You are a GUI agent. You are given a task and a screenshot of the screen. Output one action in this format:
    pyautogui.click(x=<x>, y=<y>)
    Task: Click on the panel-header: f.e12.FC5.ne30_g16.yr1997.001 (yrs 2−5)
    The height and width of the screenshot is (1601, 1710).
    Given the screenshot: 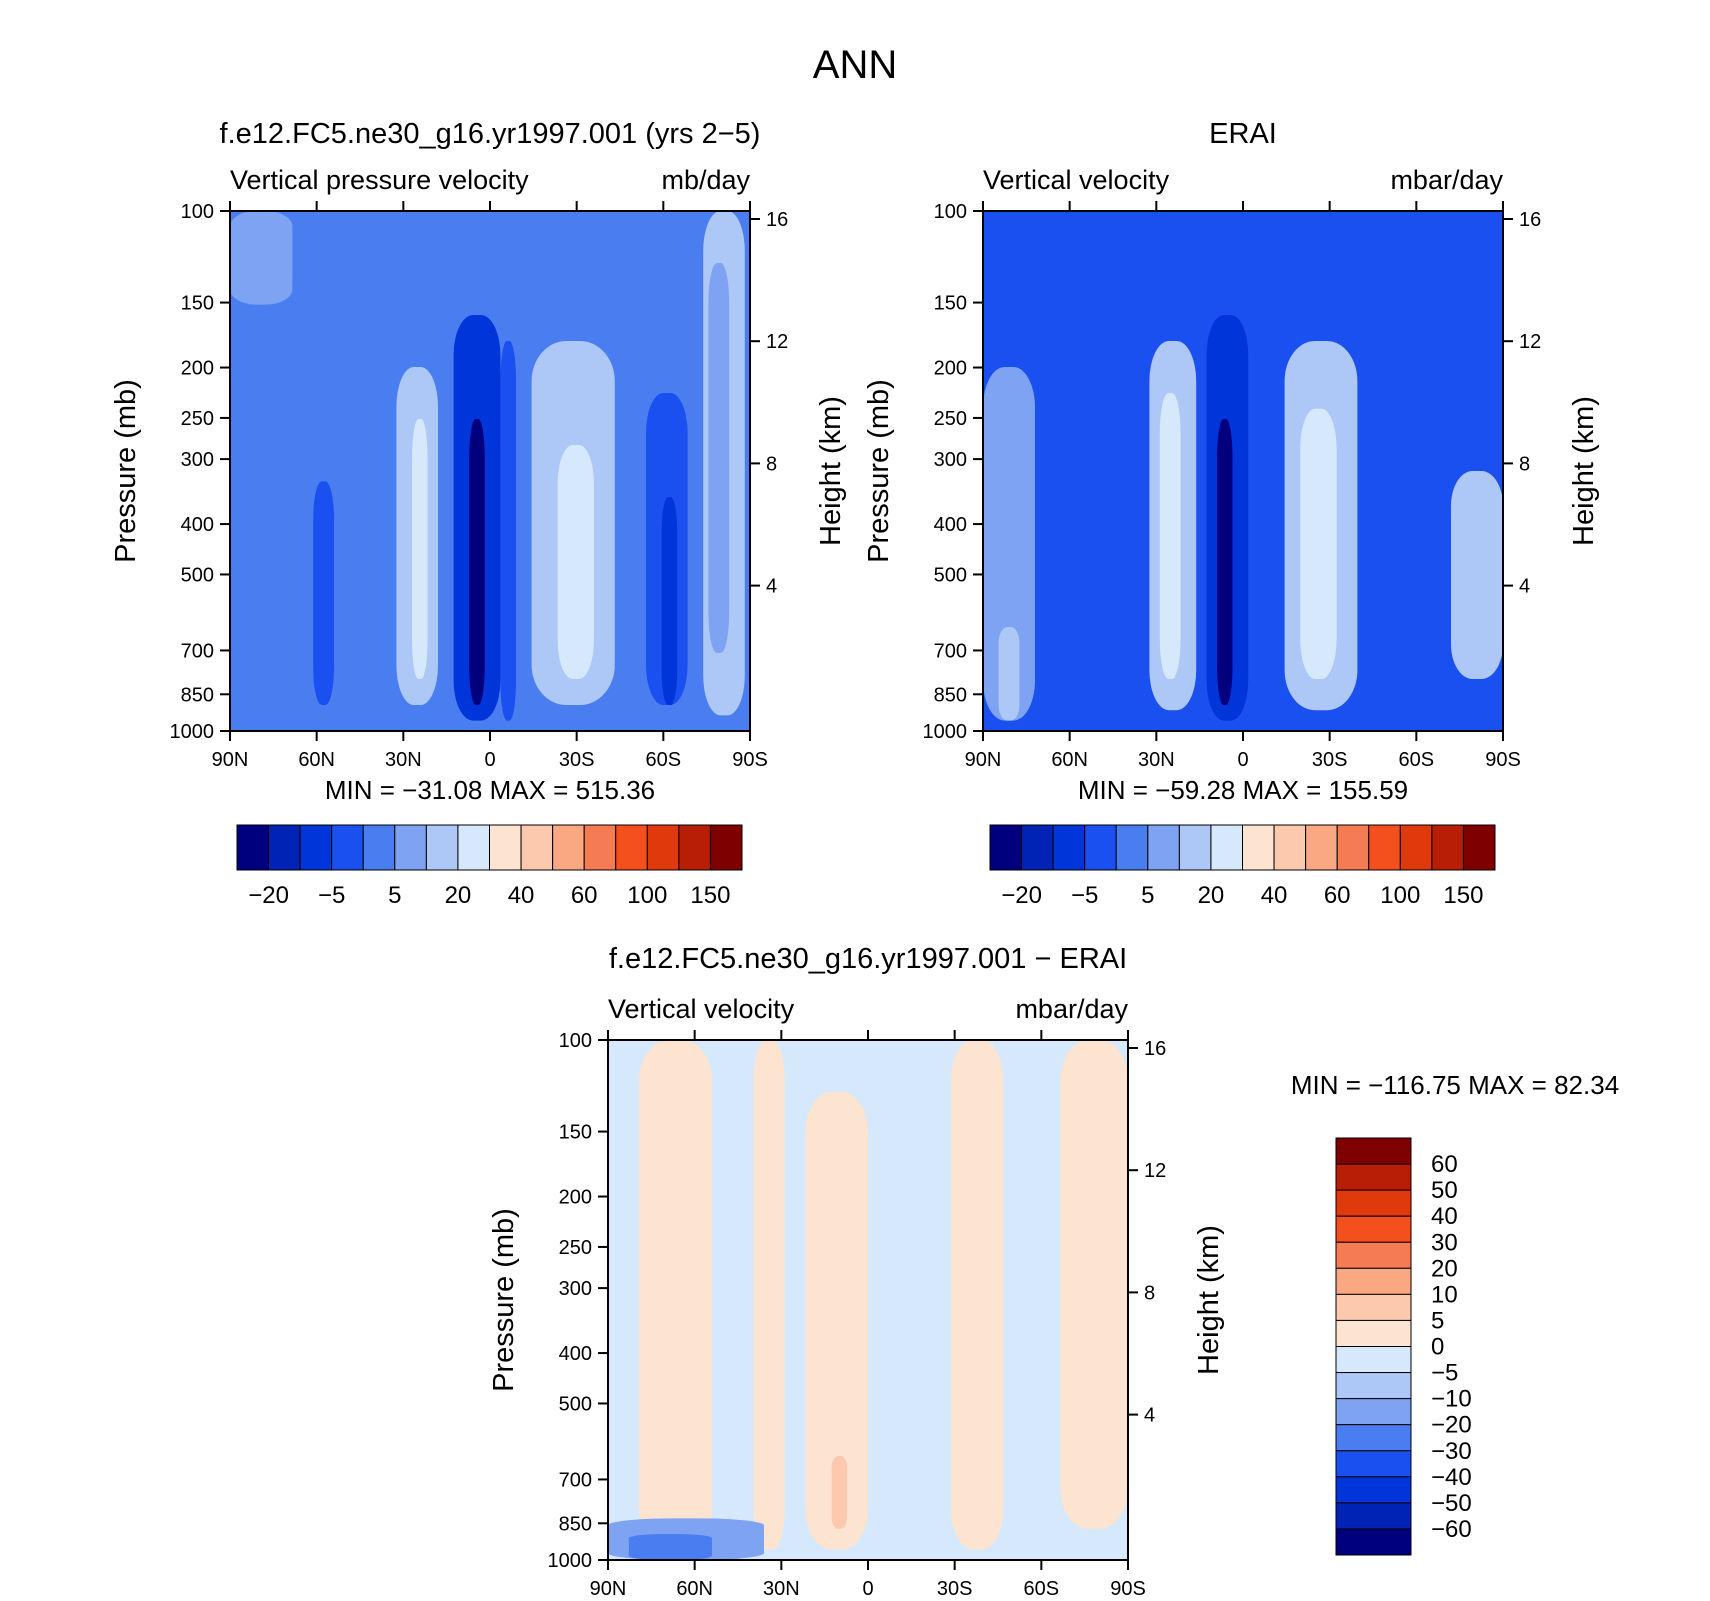 What is the action you would take?
    pyautogui.click(x=490, y=134)
    